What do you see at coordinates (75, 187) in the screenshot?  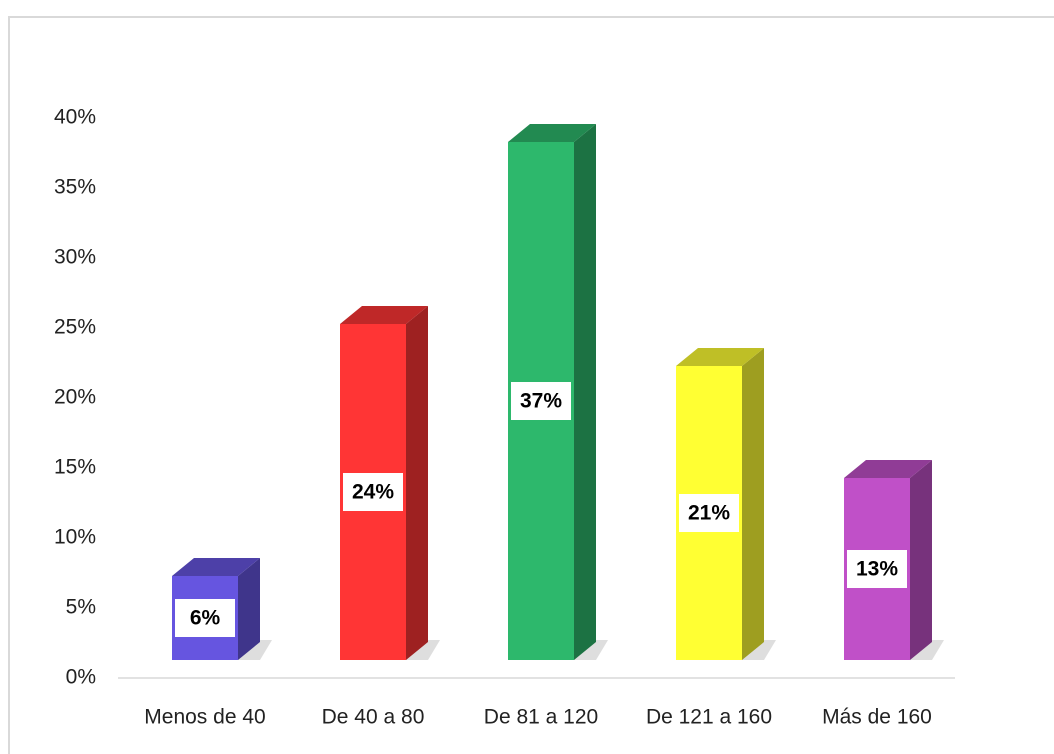 I see `y-tick-label: 35%` at bounding box center [75, 187].